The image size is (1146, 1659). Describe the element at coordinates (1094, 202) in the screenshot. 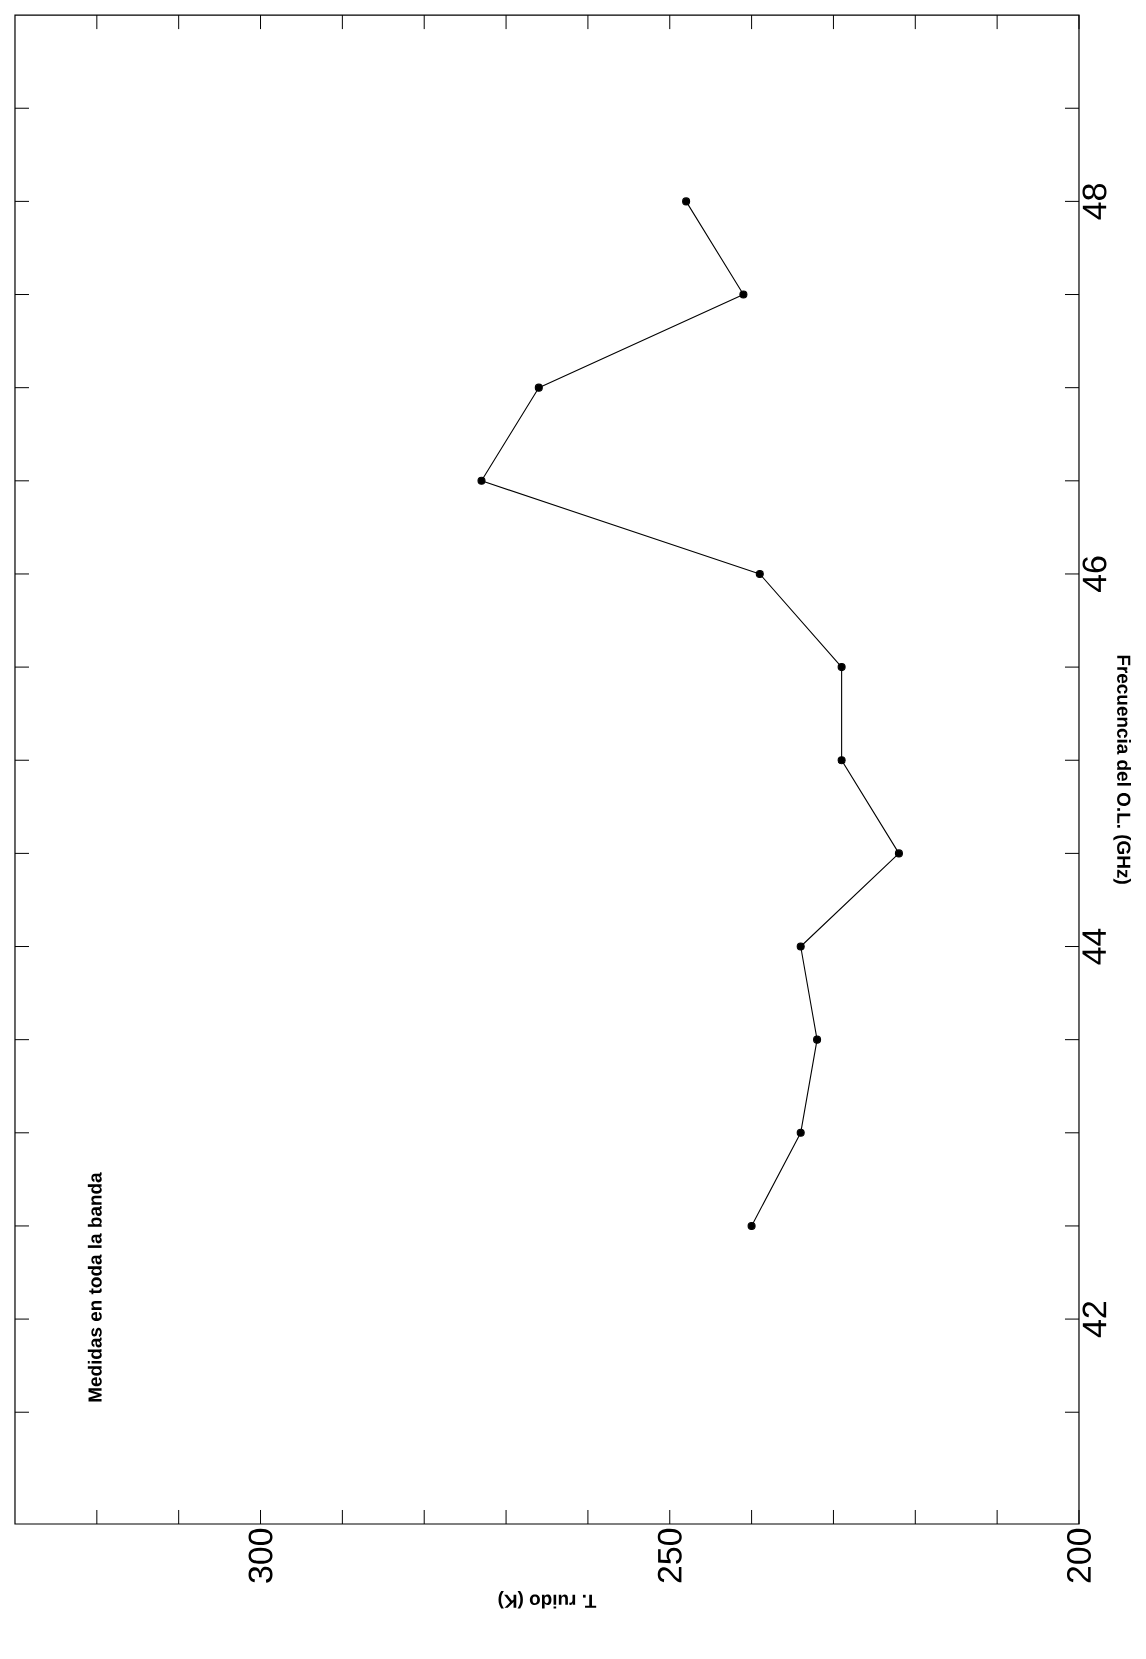

I see `y-tick-label: 48` at that location.